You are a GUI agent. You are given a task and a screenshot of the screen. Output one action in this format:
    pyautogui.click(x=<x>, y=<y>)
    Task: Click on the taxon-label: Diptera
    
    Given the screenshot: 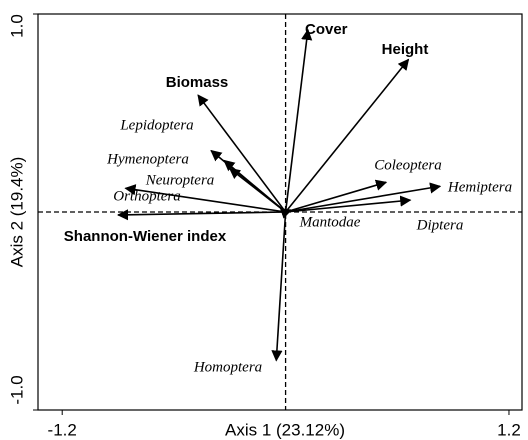 What is the action you would take?
    pyautogui.click(x=440, y=225)
    